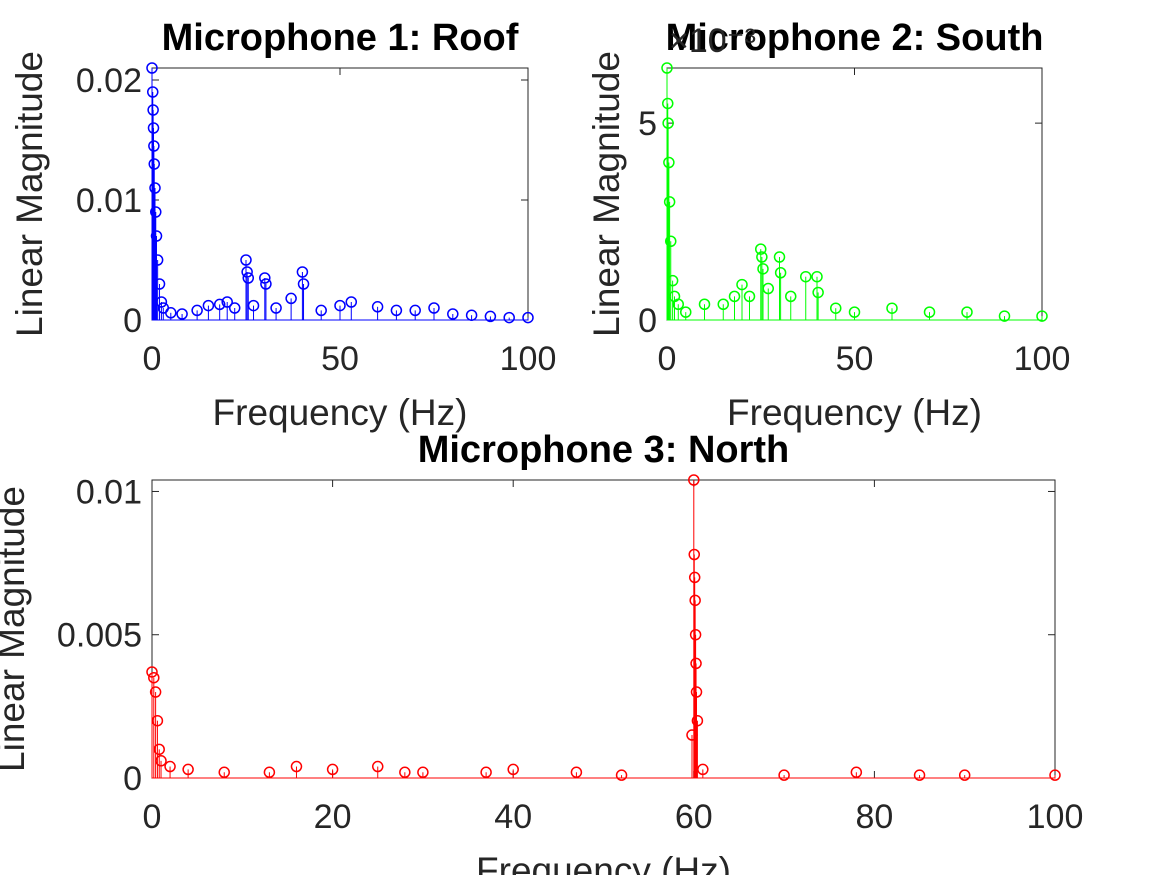 The width and height of the screenshot is (1167, 880). What do you see at coordinates (855, 38) in the screenshot?
I see `chart-title: Microphone 2: South` at bounding box center [855, 38].